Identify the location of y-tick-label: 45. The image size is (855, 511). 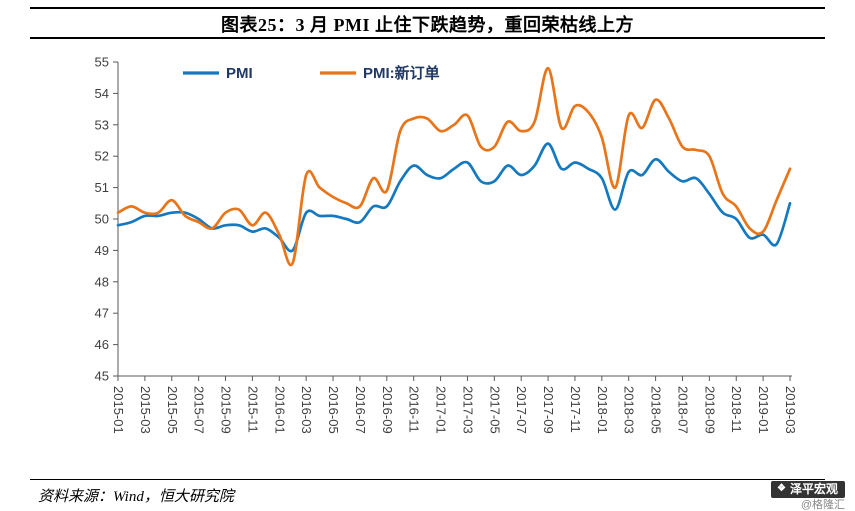
(102, 376).